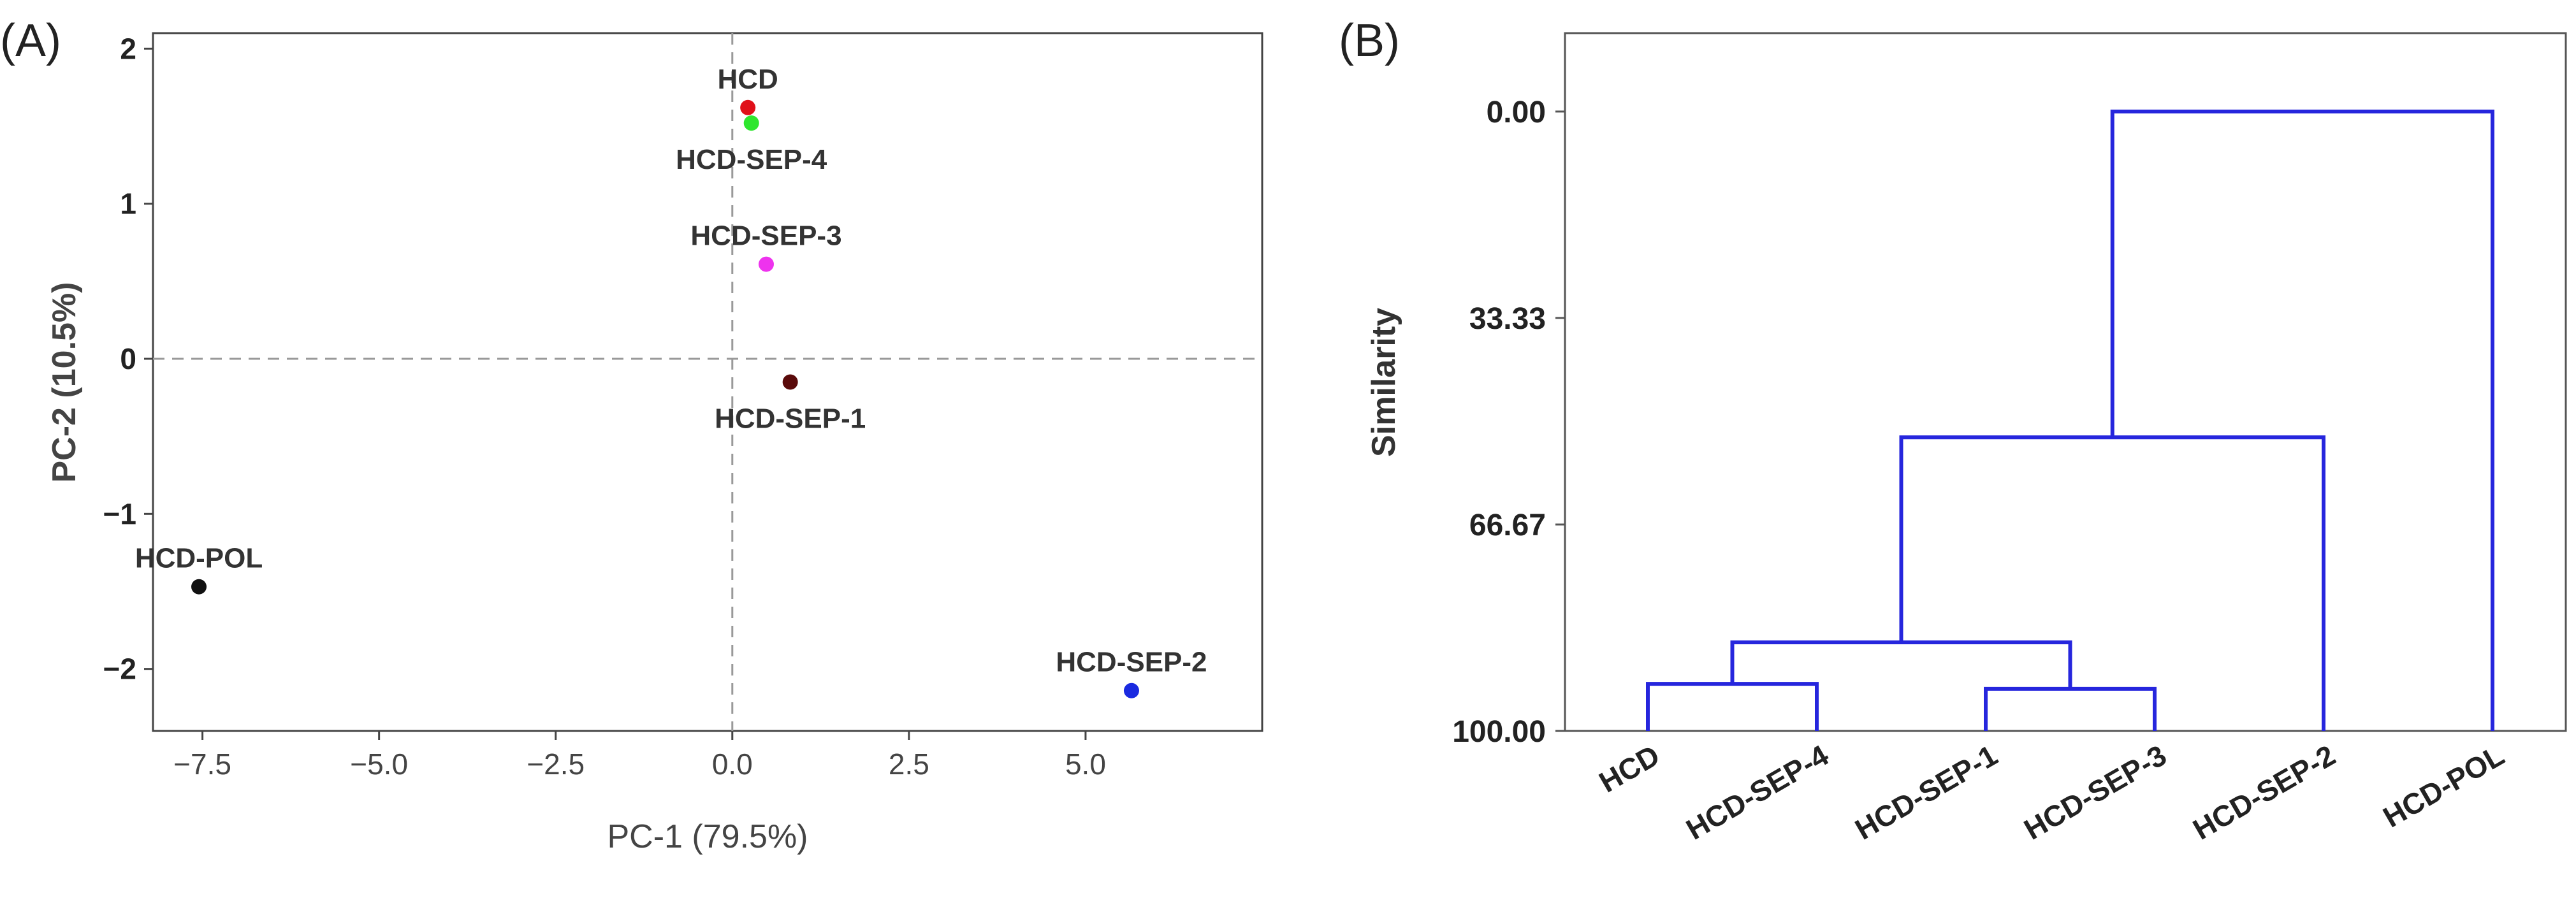 The width and height of the screenshot is (2576, 903). Describe the element at coordinates (1508, 422) in the screenshot. I see `similarity-ticks: 0.00 33.33 66.67 100.00` at that location.